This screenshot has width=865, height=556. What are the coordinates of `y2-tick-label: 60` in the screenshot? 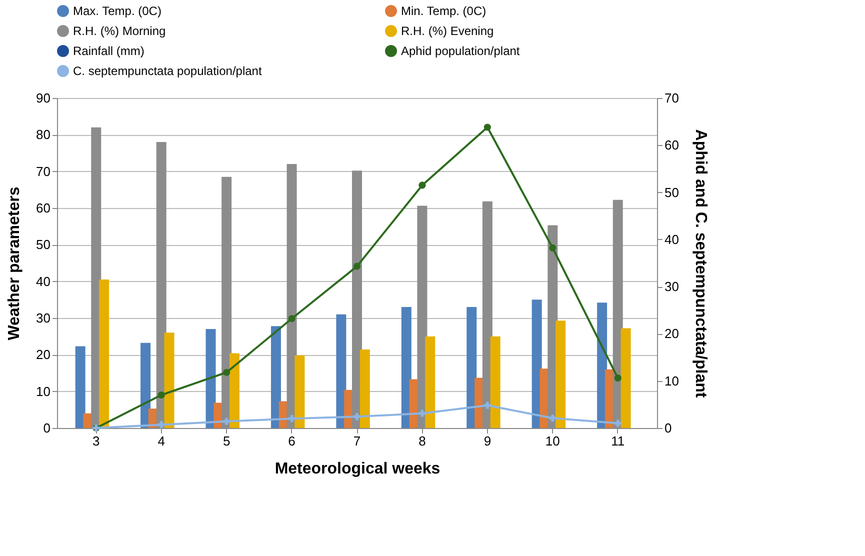 It's located at (671, 145).